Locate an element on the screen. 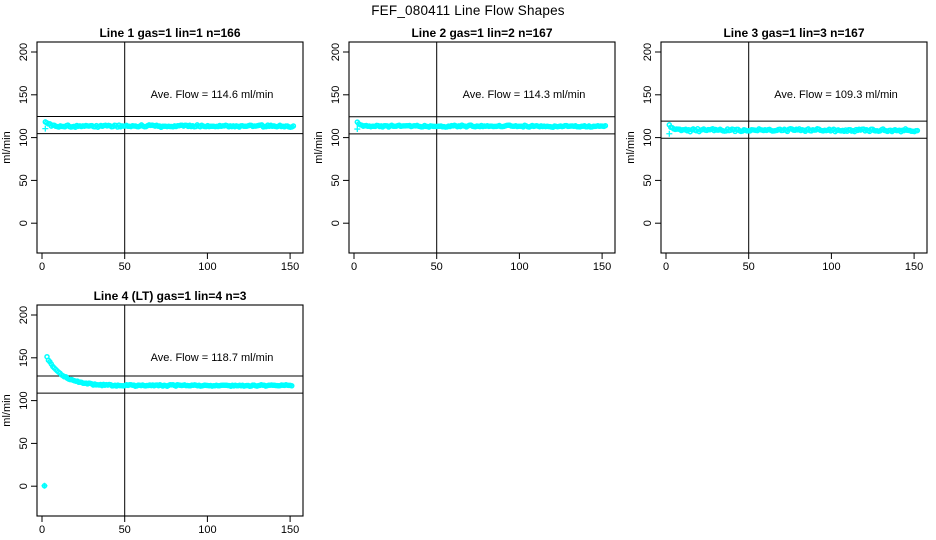 Image resolution: width=936 pixels, height=540 pixels. figure-title: FEF_080411 Line Flow Shapes is located at coordinates (468, 10).